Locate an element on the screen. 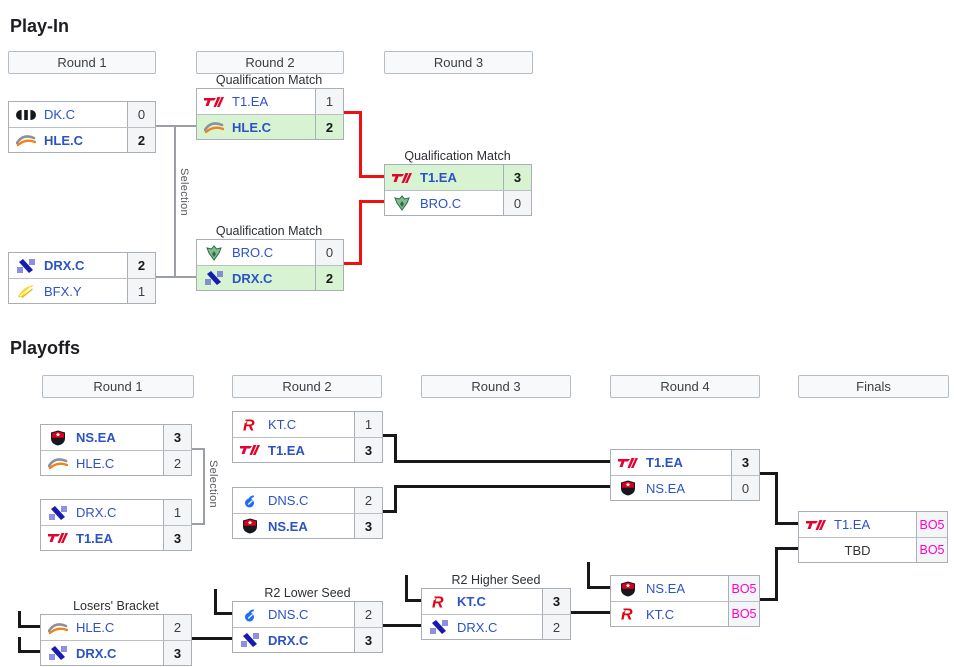  playoffs-header-finals: Finals is located at coordinates (873, 386).